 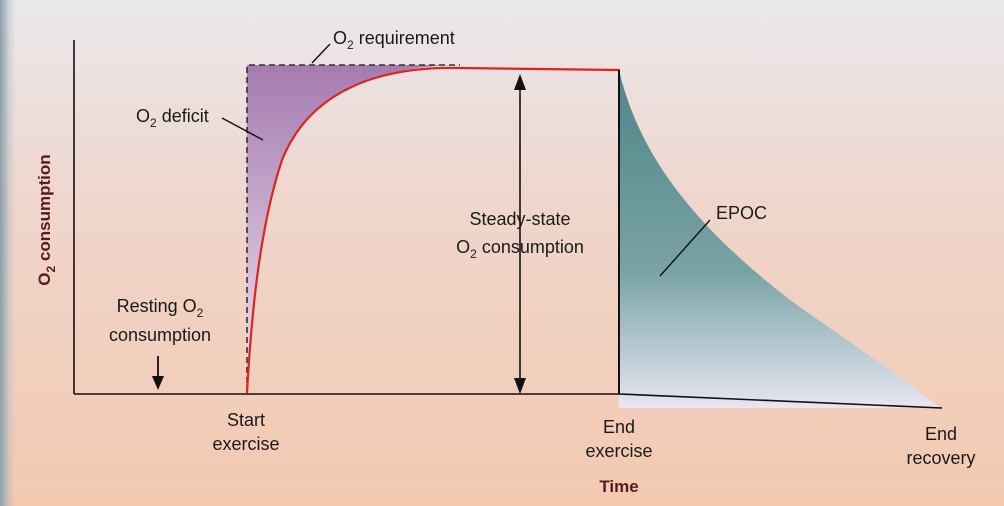 I want to click on steady-state-label: Steady-state, so click(x=519, y=219).